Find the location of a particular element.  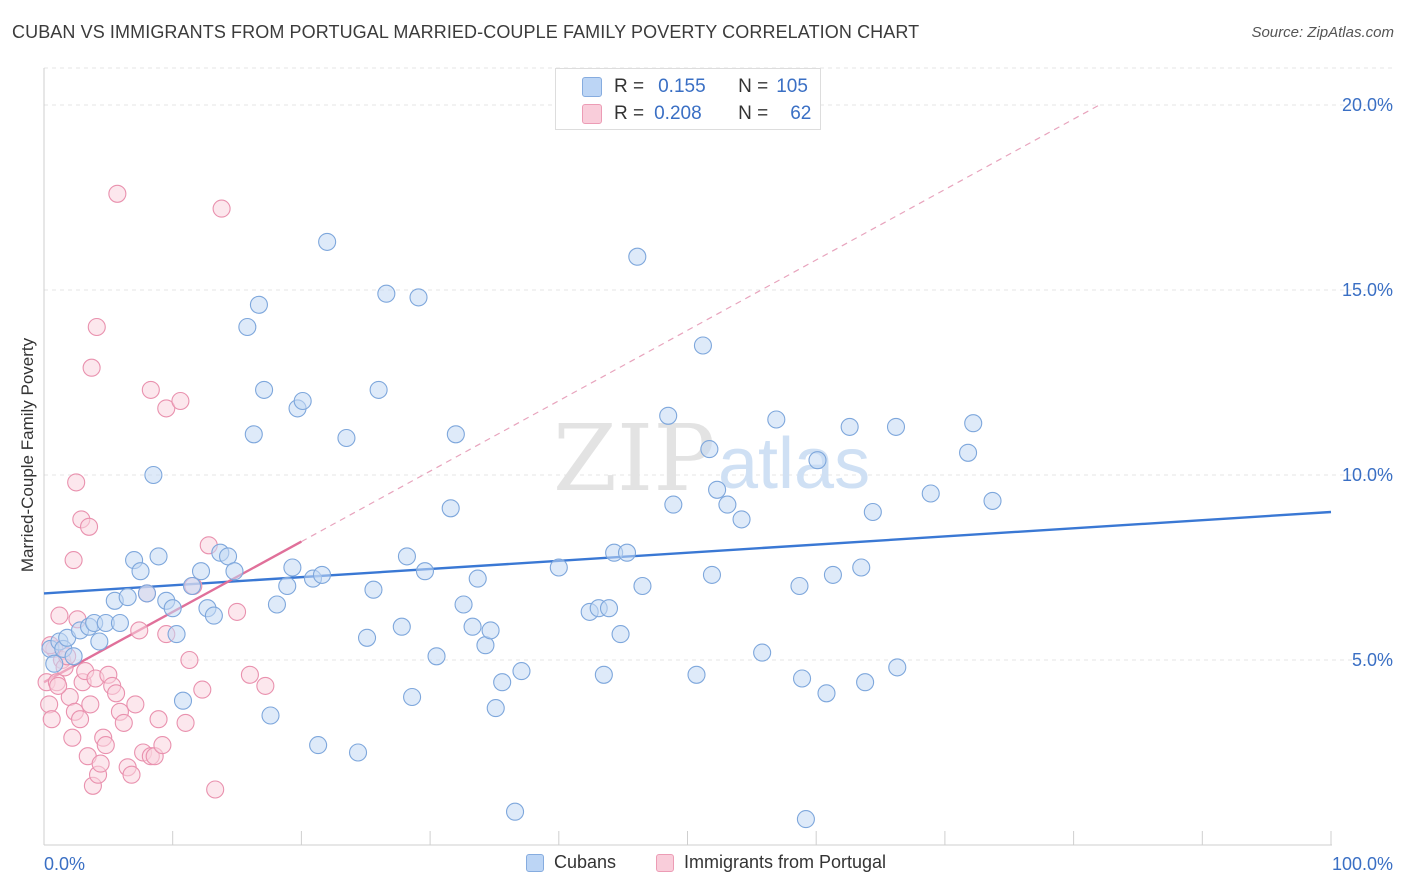

source-label: Source: ZipAtlas.com is located at coordinates (1322, 32).